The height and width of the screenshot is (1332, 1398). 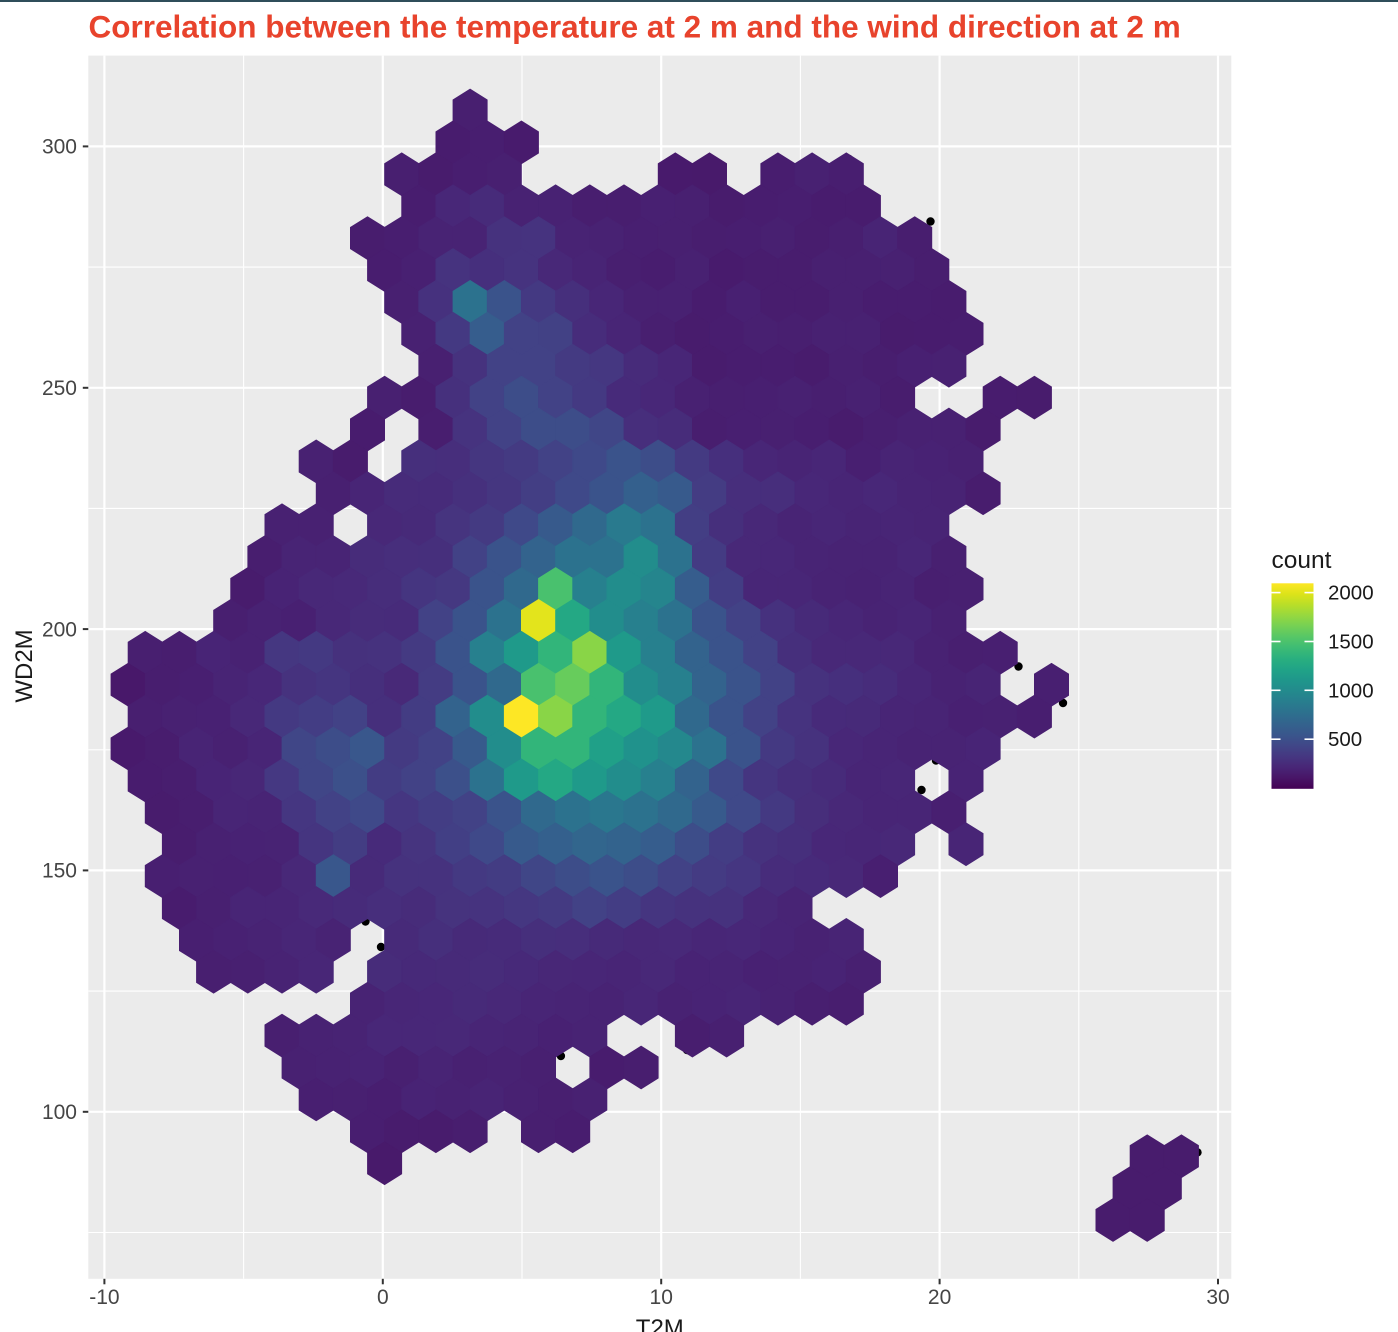 I want to click on svg-text: count, so click(x=1302, y=560).